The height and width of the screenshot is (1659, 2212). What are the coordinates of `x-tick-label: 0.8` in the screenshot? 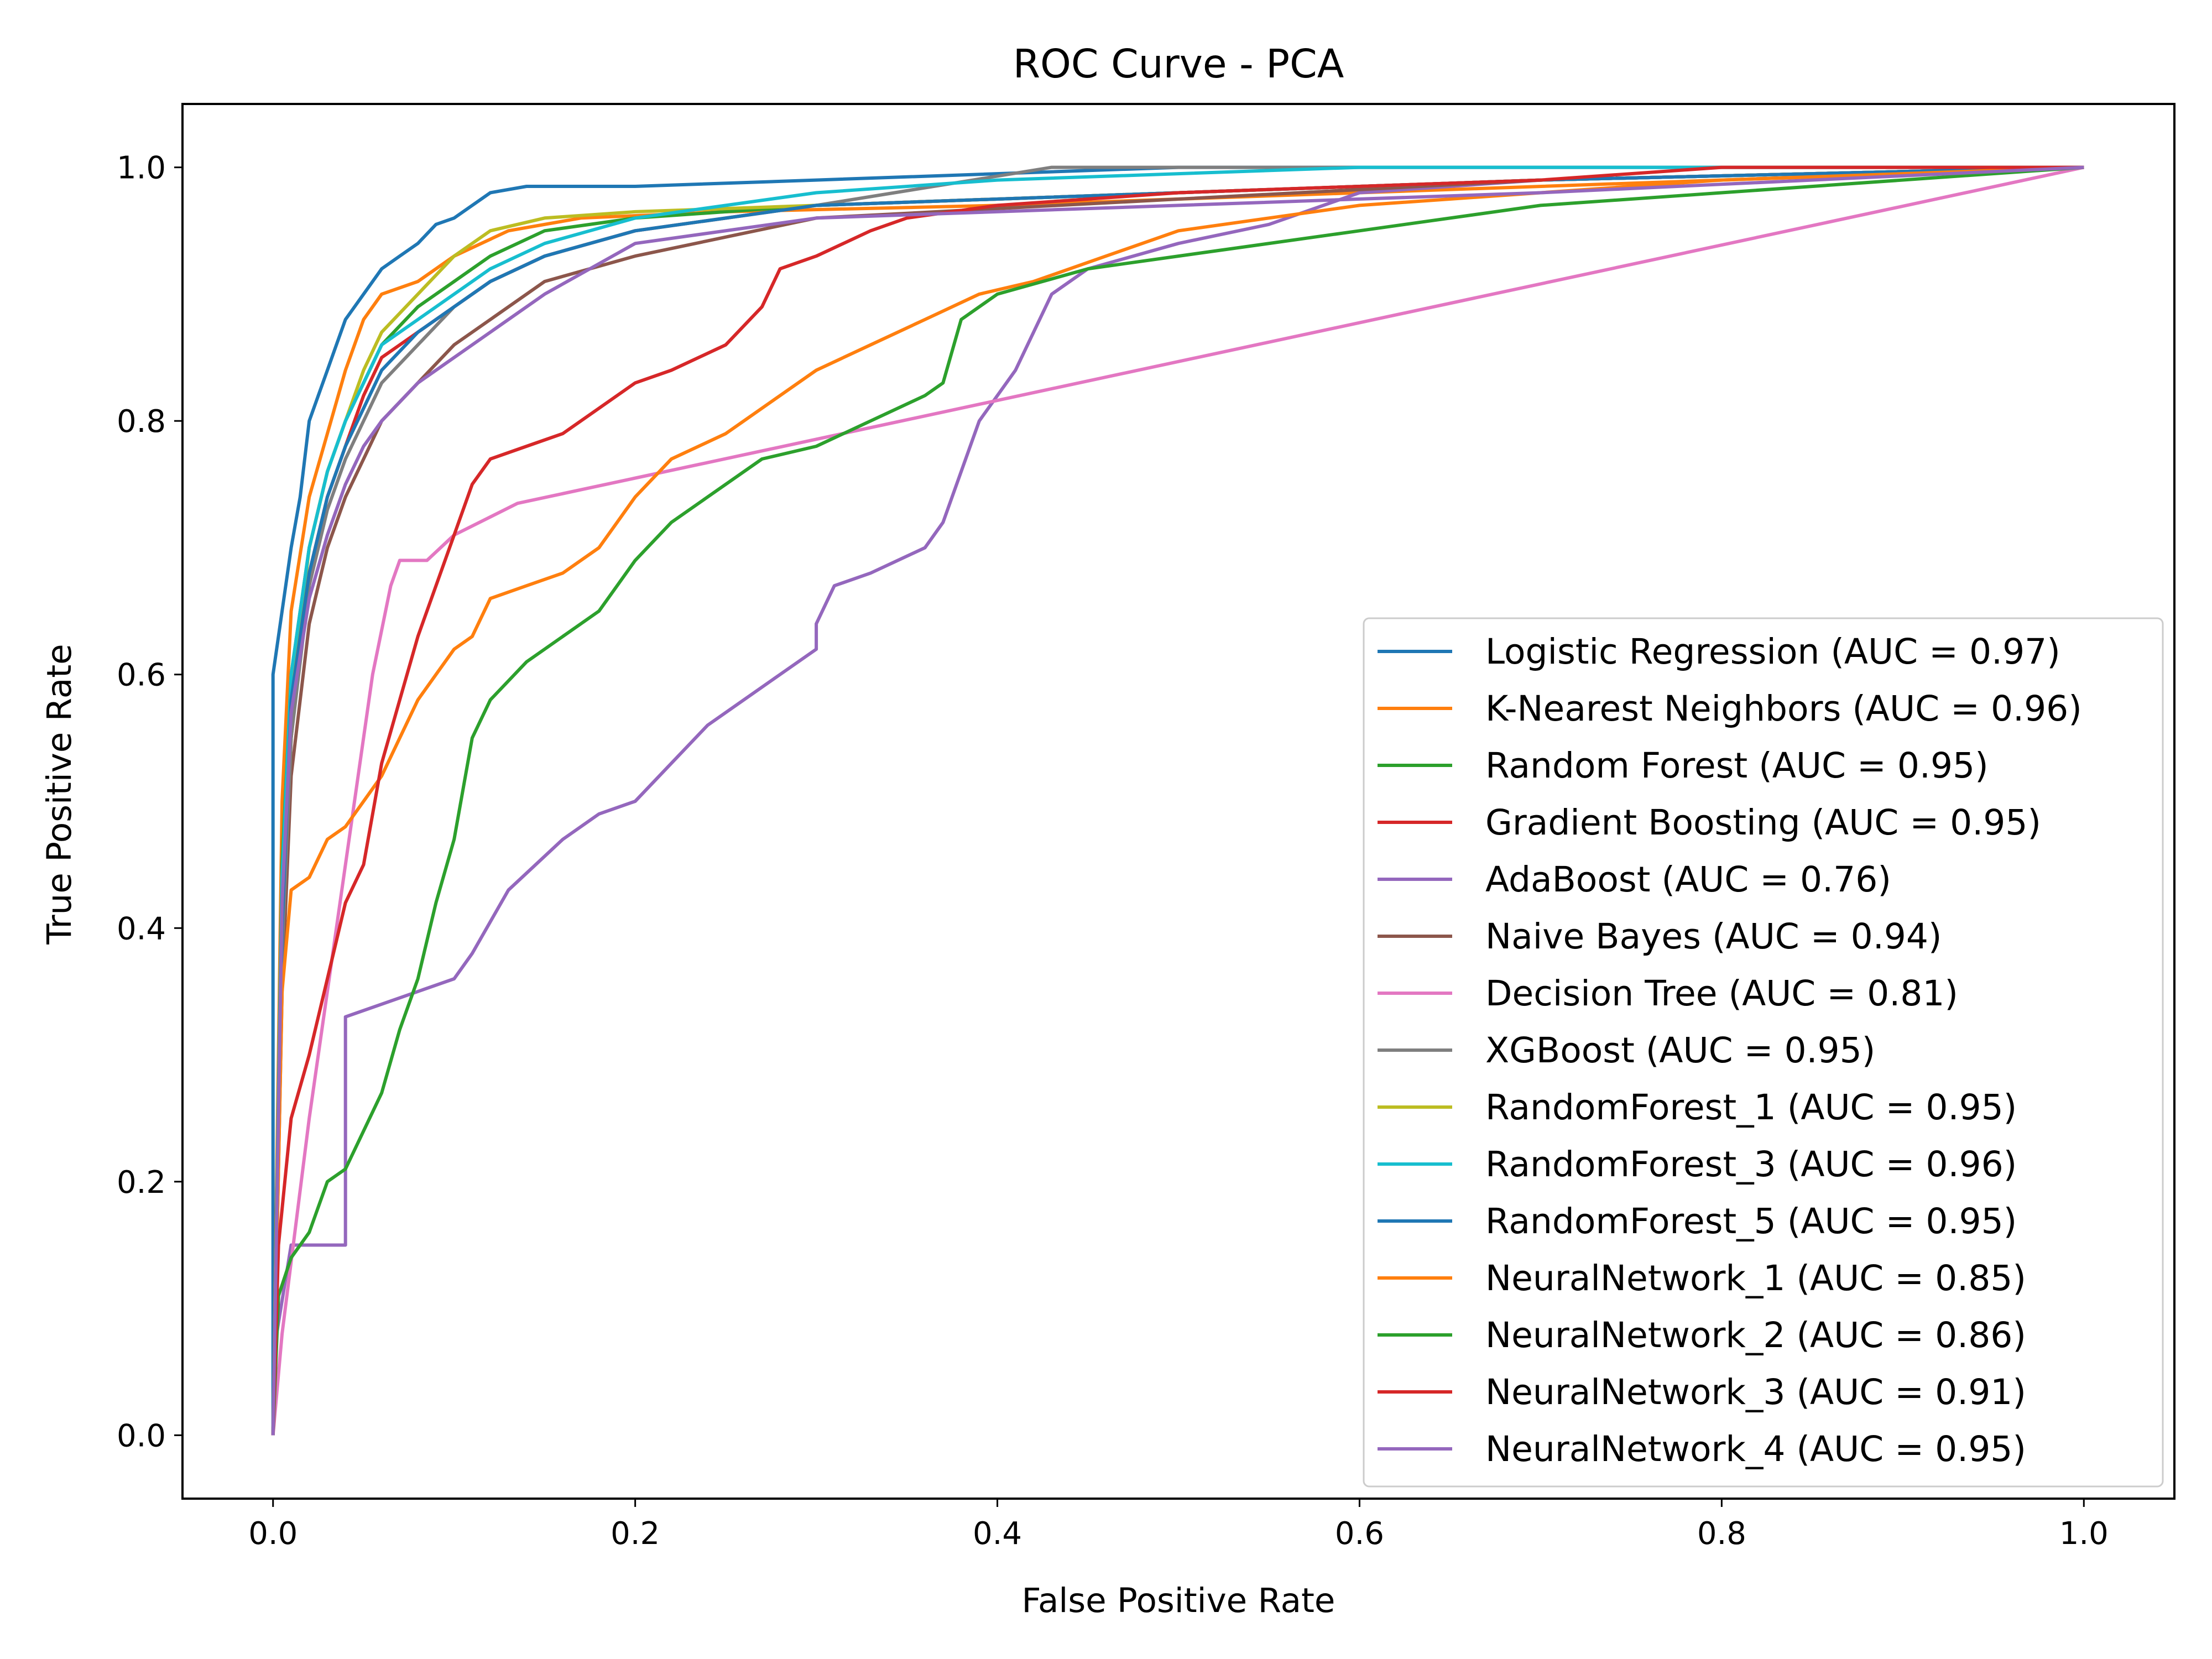 It's located at (1722, 1534).